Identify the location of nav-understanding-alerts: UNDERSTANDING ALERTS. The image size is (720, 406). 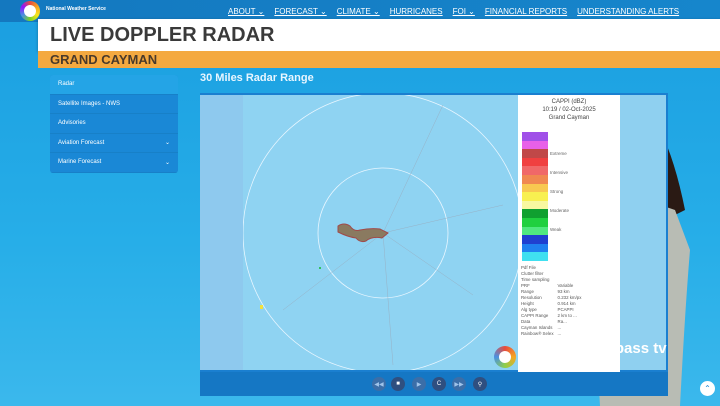
(628, 11).